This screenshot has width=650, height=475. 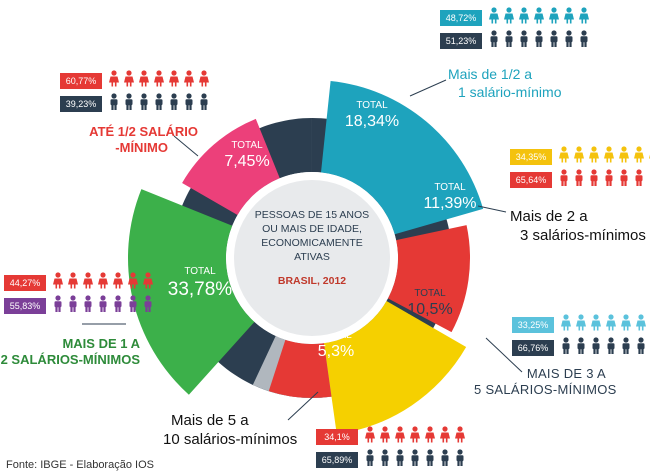 What do you see at coordinates (461, 41) in the screenshot?
I see `people-percent-badge: 51,23%` at bounding box center [461, 41].